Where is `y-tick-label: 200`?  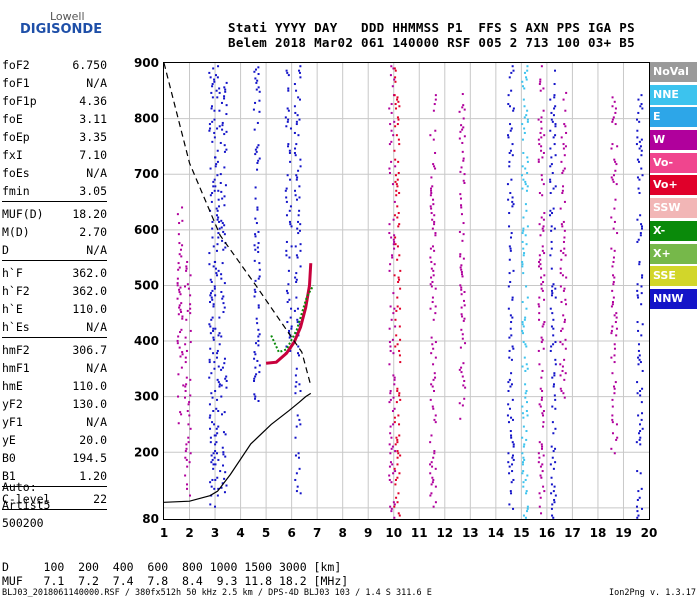 y-tick-label: 200 is located at coordinates (146, 452).